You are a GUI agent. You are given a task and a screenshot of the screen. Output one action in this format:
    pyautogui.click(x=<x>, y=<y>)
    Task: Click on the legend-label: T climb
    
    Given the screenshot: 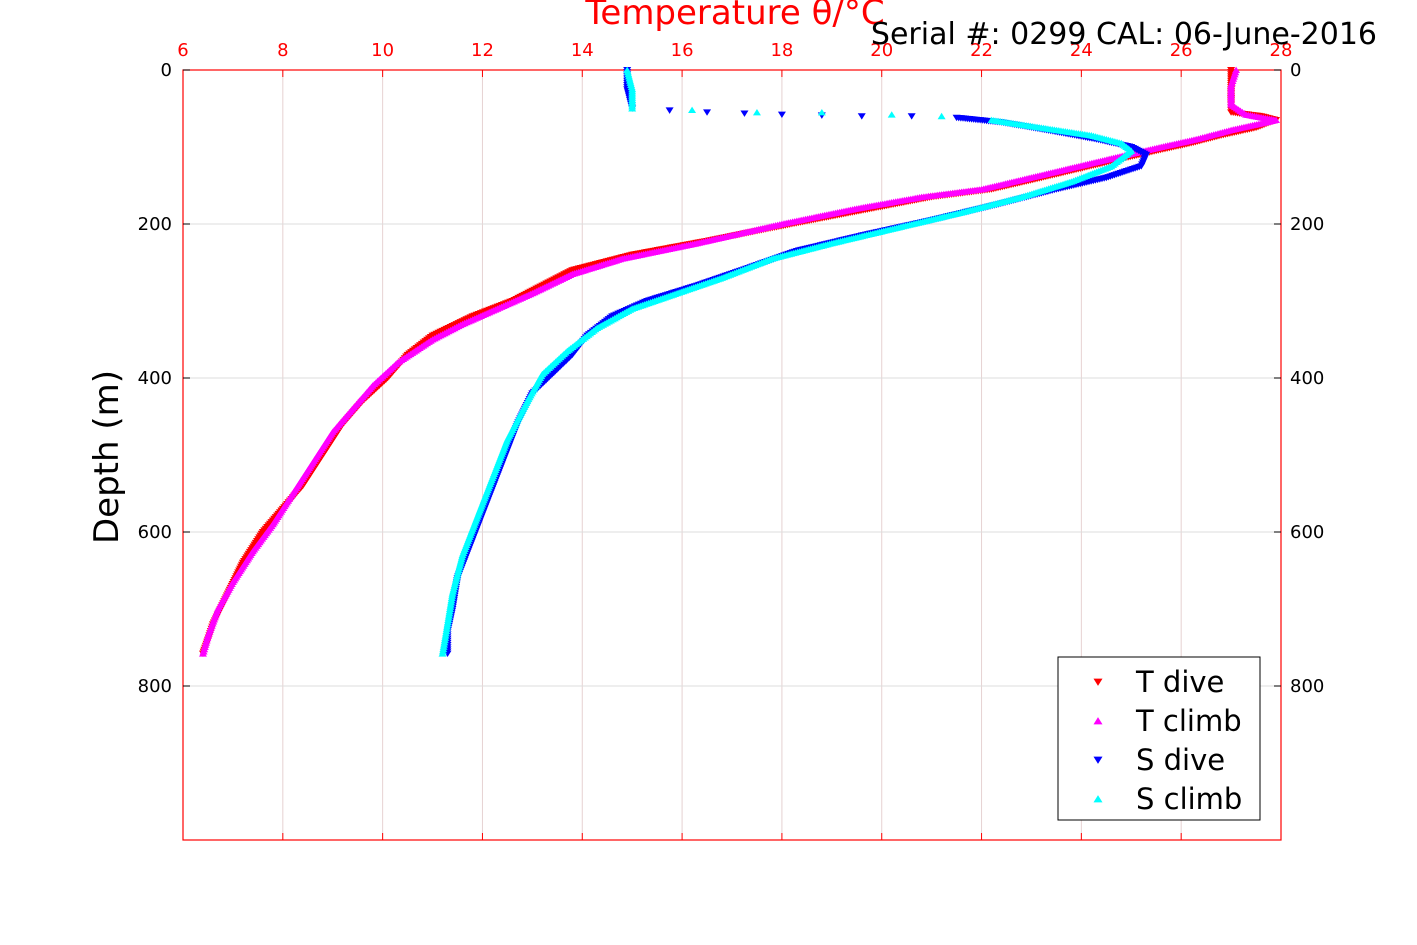 What is the action you would take?
    pyautogui.click(x=1188, y=721)
    